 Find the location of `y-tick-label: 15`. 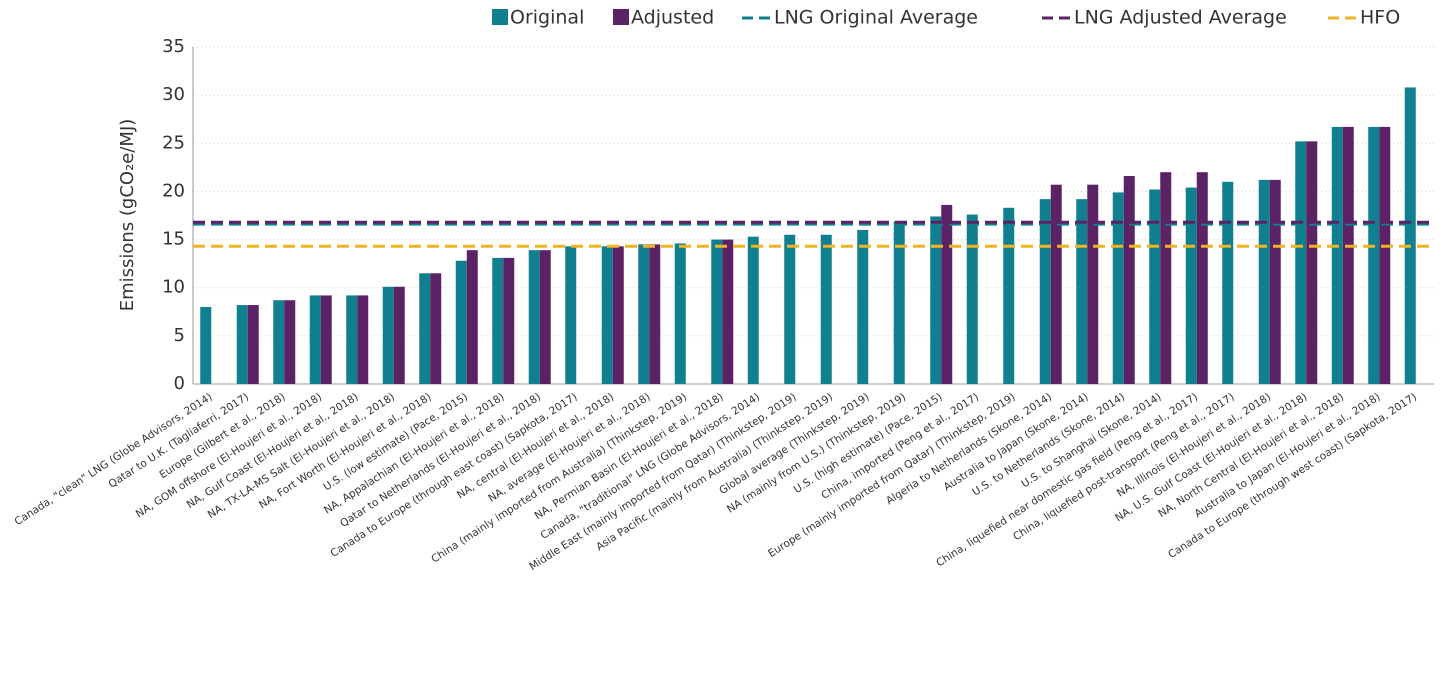

y-tick-label: 15 is located at coordinates (173, 239).